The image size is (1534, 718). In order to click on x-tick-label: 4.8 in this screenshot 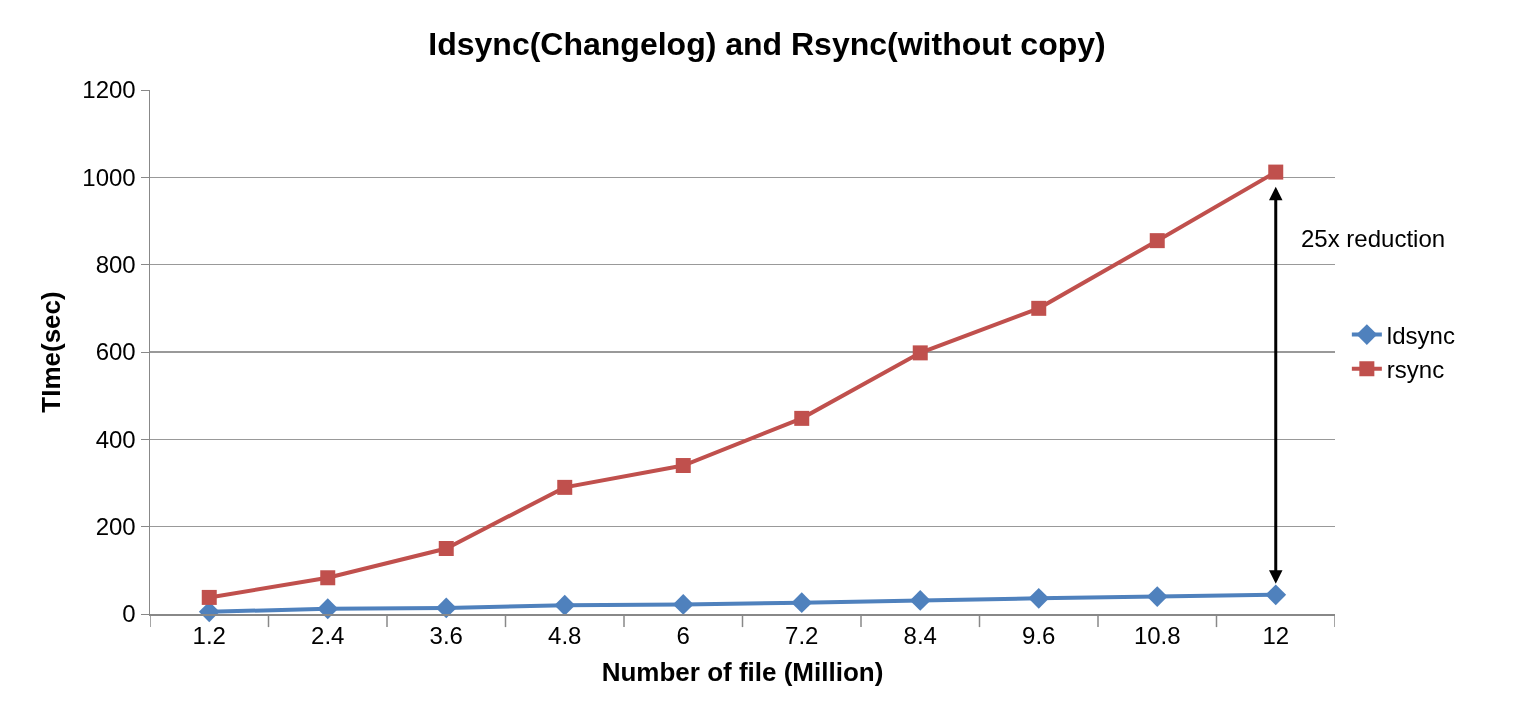, I will do `click(565, 636)`.